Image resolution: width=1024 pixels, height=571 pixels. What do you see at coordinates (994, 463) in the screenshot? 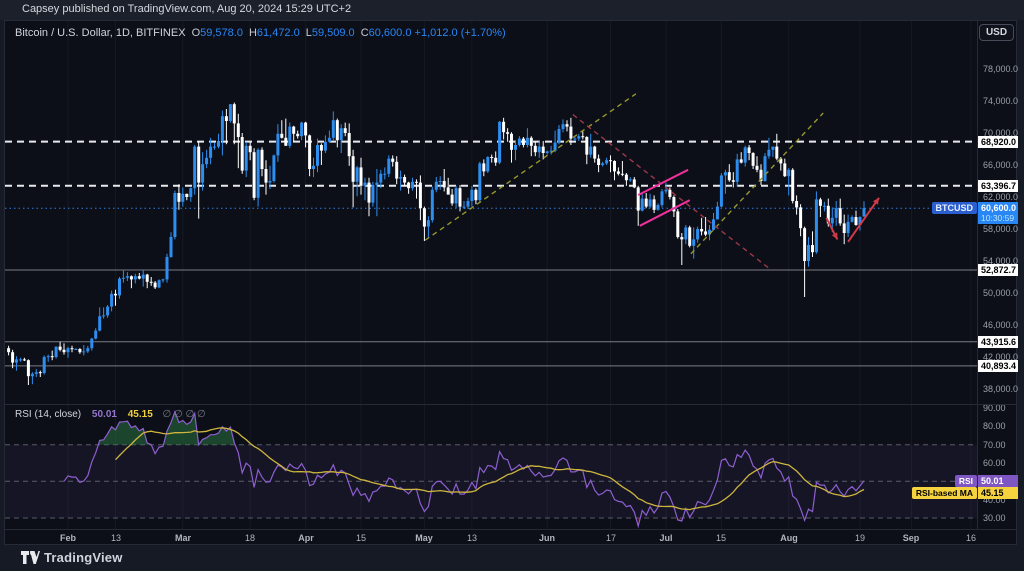
I see `rsi-tick: 60.00` at bounding box center [994, 463].